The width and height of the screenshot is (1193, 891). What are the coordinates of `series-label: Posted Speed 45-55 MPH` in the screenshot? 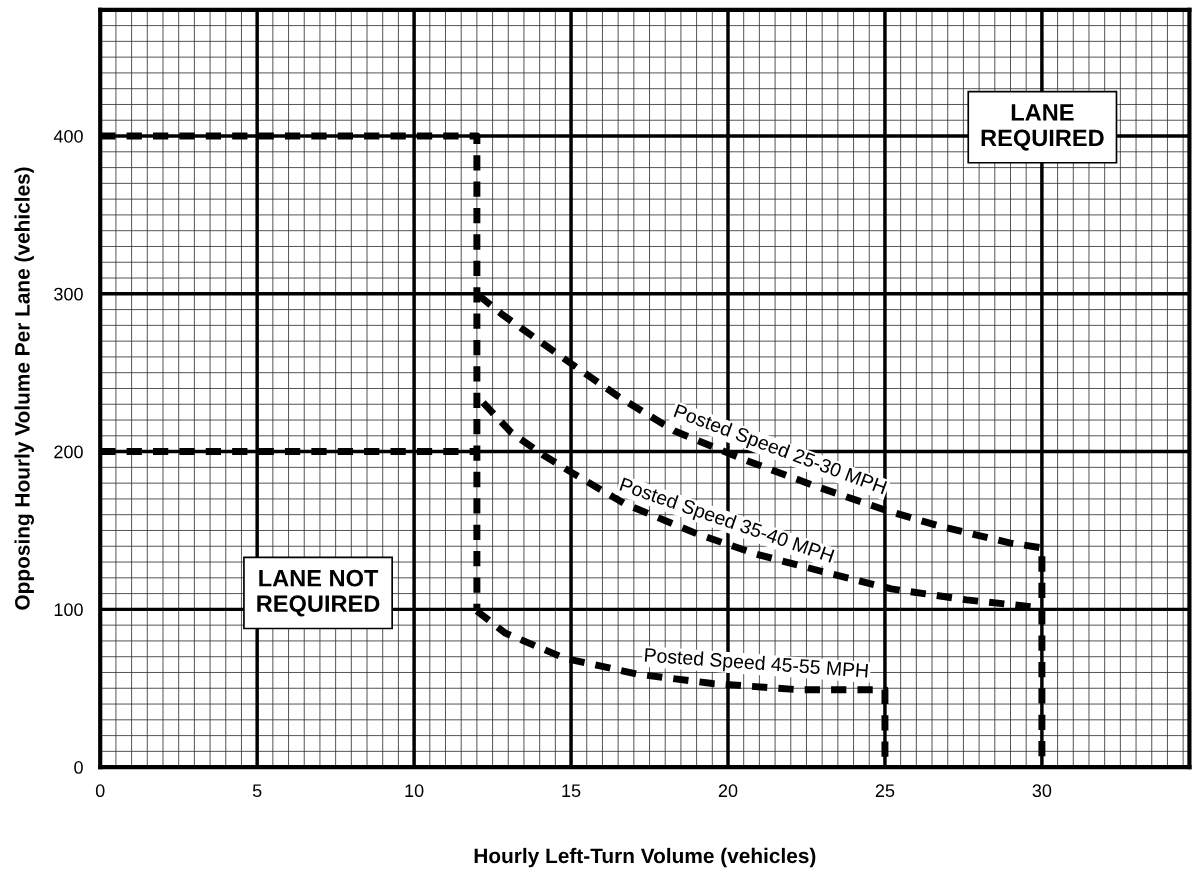 It's located at (756, 664).